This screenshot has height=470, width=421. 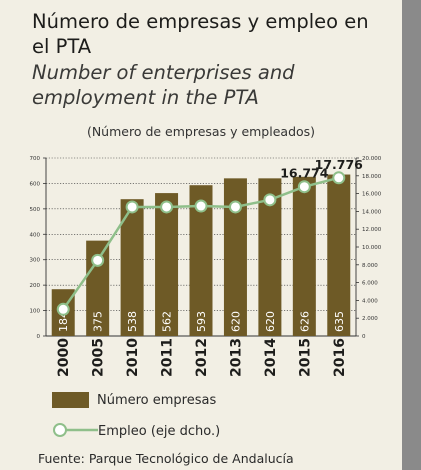 I want to click on y-left-tick-label: 300, so click(x=35, y=261).